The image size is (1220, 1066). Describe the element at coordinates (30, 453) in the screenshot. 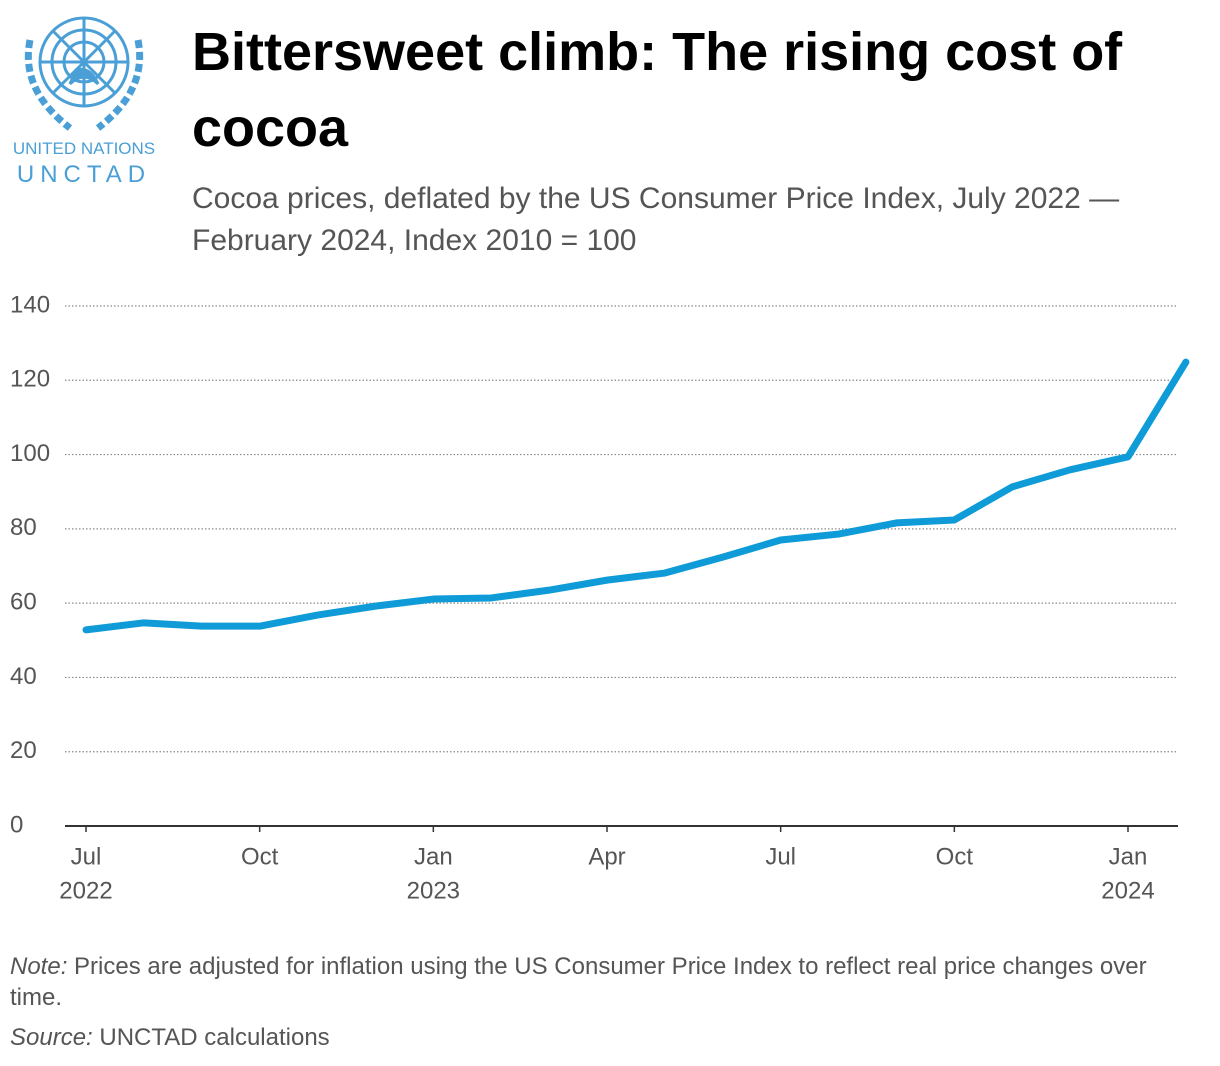

I see `y-tick-label: 100` at that location.